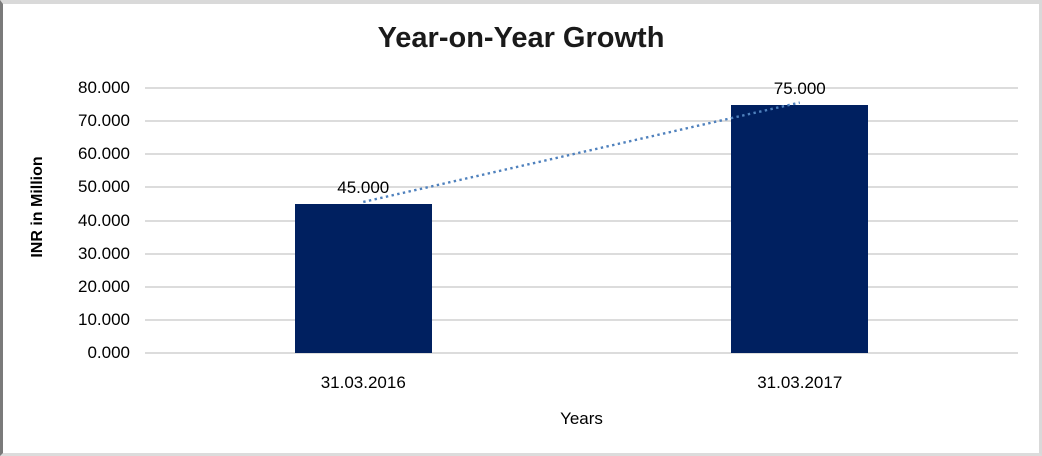 This screenshot has height=456, width=1042. What do you see at coordinates (521, 38) in the screenshot?
I see `chart-title: Year-on-Year Growth` at bounding box center [521, 38].